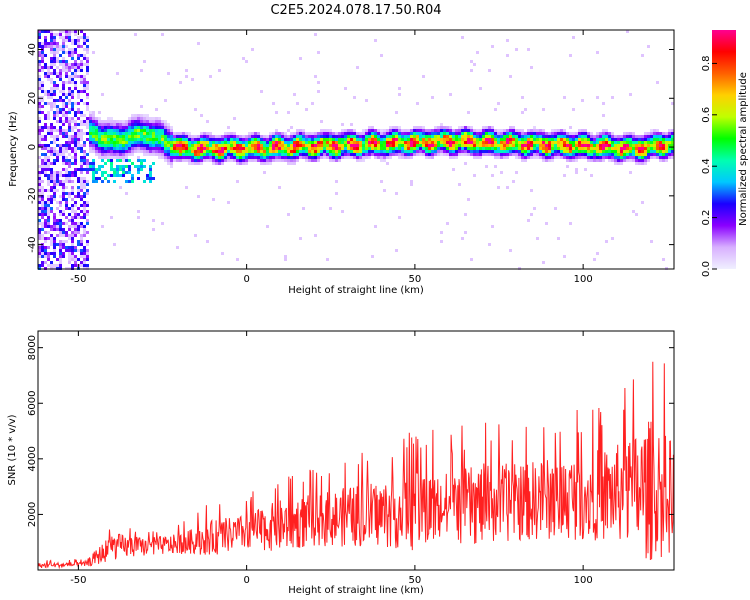 The image size is (750, 600). Describe the element at coordinates (32, 403) in the screenshot. I see `snr-y-tick-label: 6000` at that location.